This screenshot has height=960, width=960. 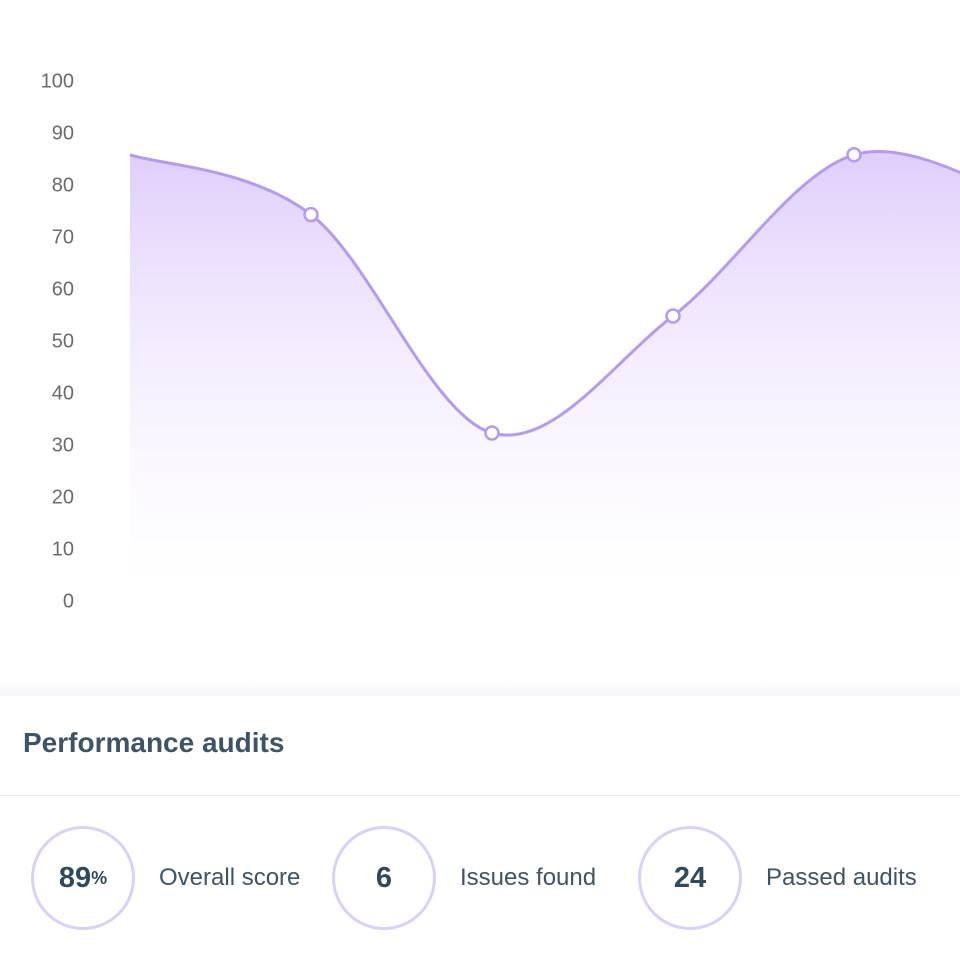 I want to click on y-tick-label: 80, so click(x=63, y=185).